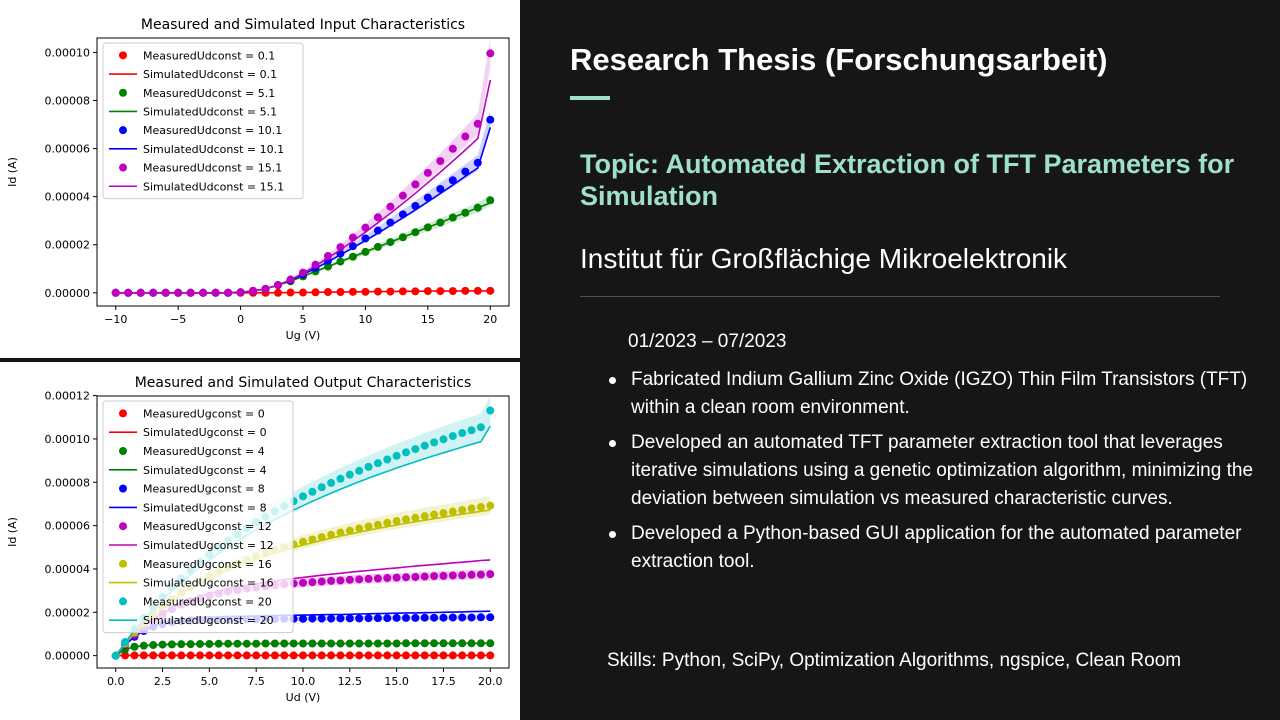 The image size is (1280, 720). What do you see at coordinates (256, 681) in the screenshot?
I see `x-tick-label: 7.5` at bounding box center [256, 681].